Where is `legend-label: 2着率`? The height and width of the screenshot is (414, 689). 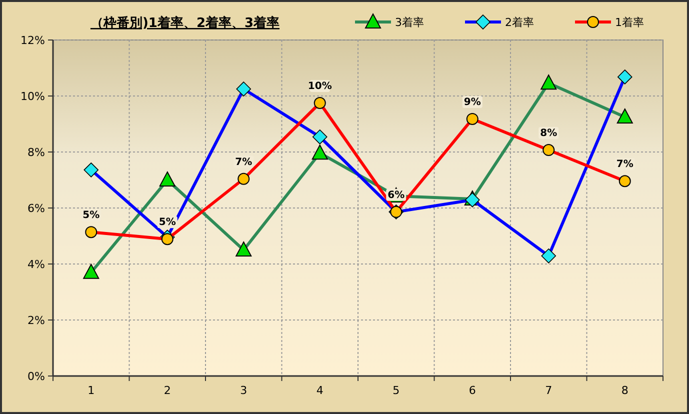 legend-label: 2着率 is located at coordinates (519, 22).